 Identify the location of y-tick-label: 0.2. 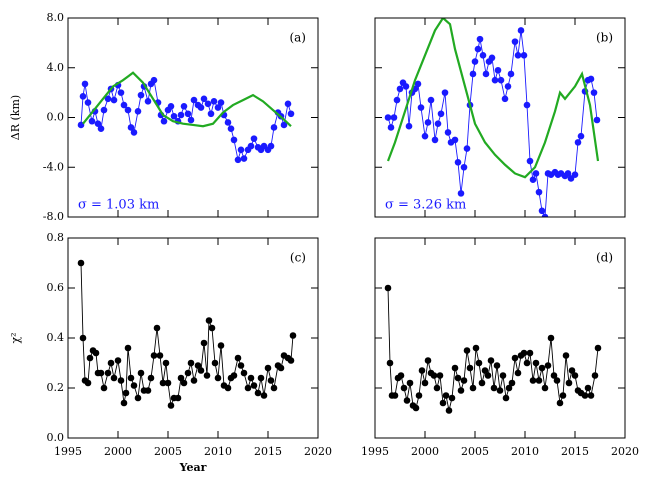
(56, 387).